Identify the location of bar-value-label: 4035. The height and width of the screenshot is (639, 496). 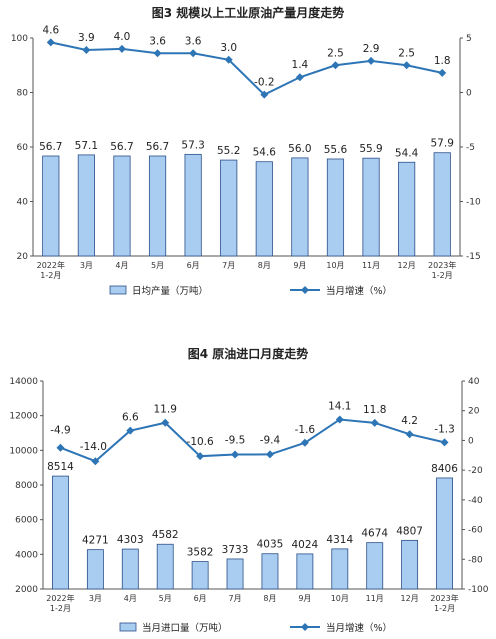
(270, 545).